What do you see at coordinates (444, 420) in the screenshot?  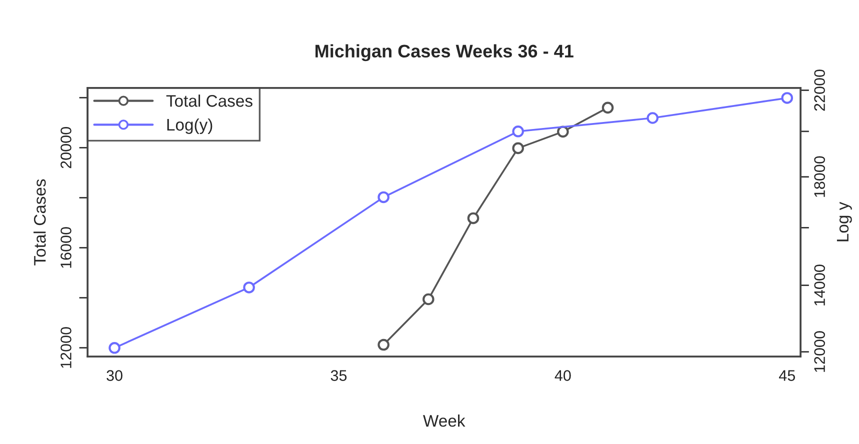 I see `x-axis-title: Week` at bounding box center [444, 420].